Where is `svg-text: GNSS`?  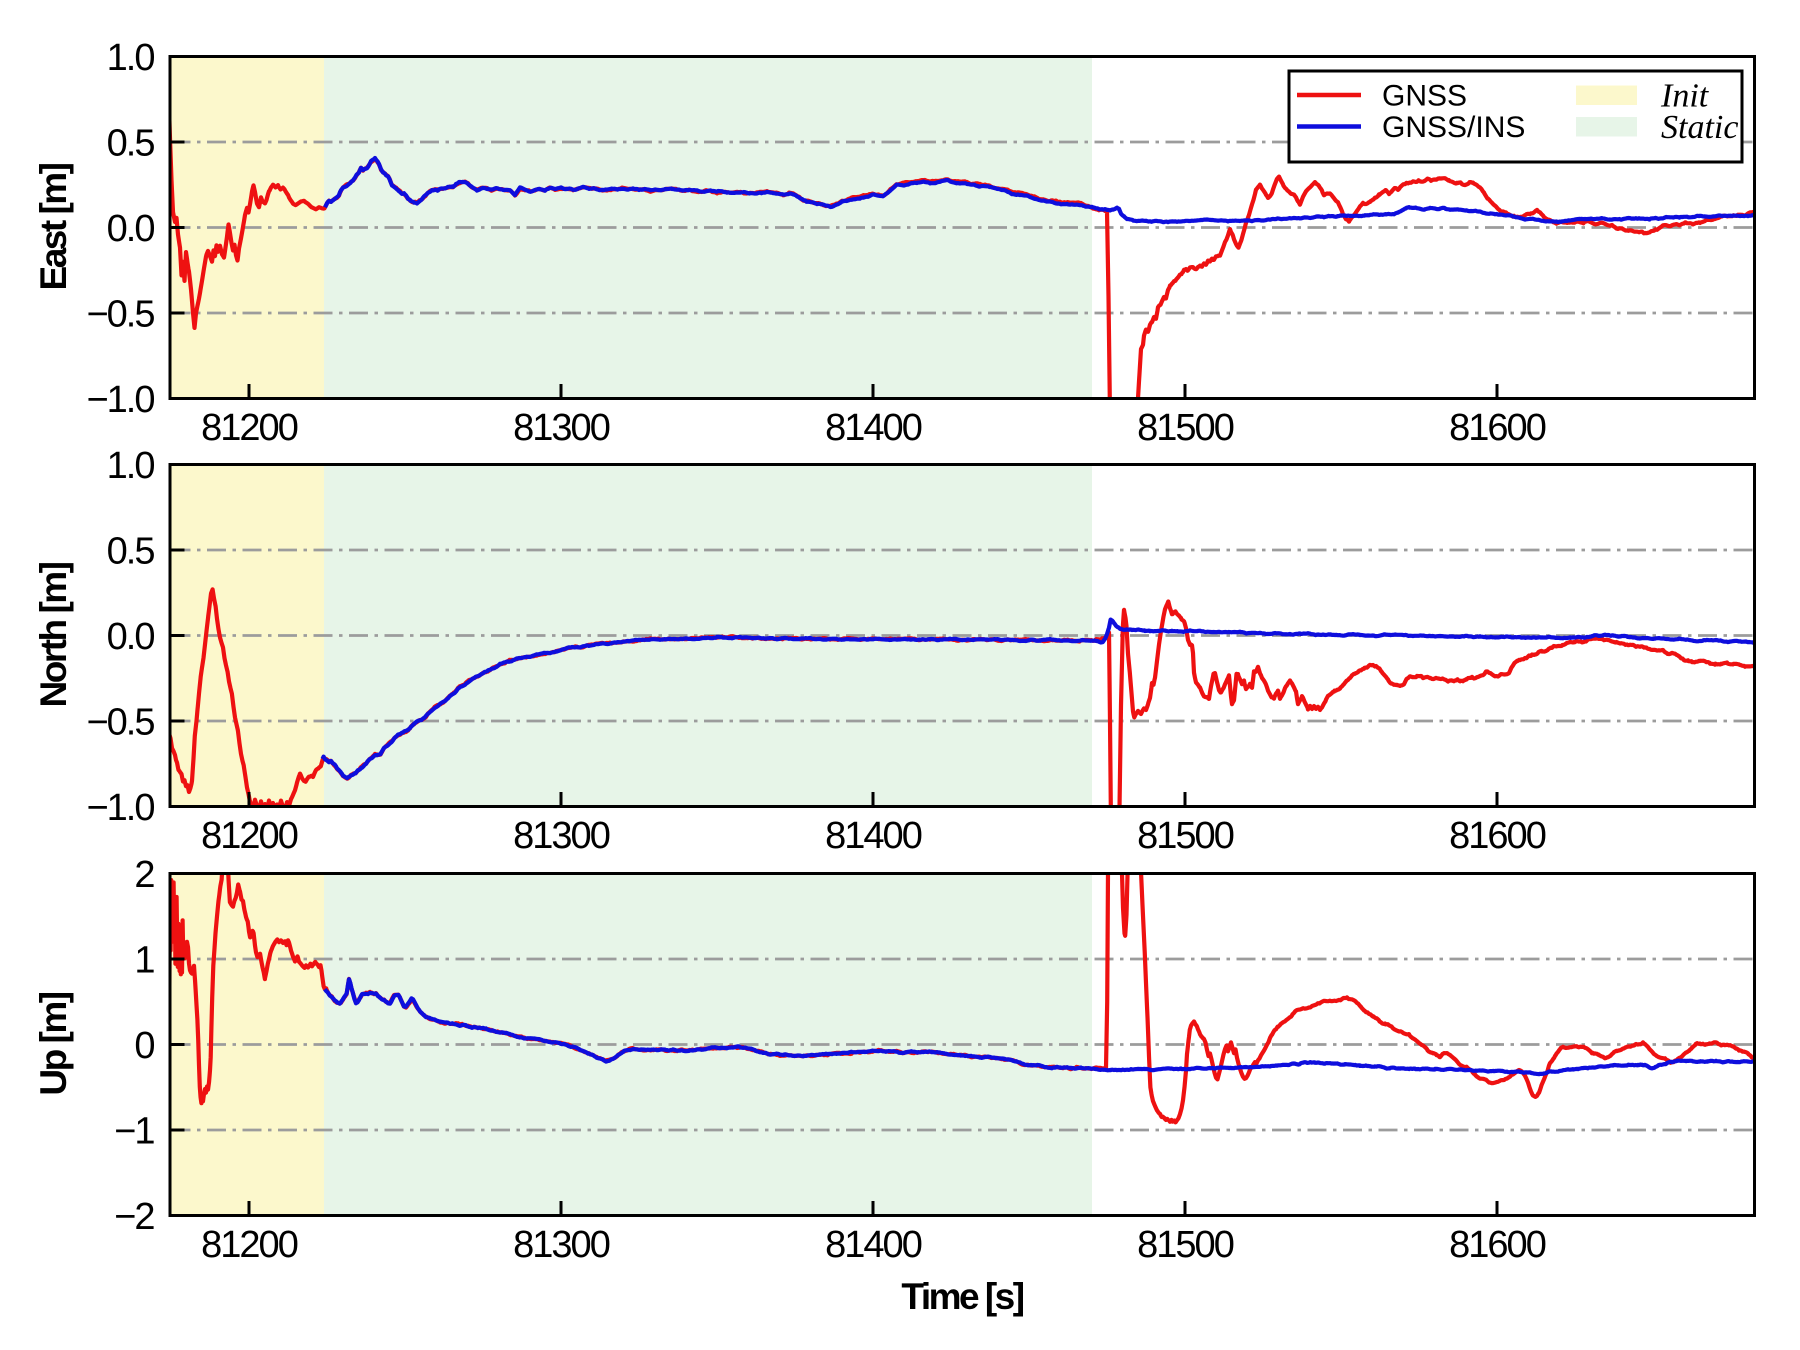
svg-text: GNSS is located at coordinates (1424, 96).